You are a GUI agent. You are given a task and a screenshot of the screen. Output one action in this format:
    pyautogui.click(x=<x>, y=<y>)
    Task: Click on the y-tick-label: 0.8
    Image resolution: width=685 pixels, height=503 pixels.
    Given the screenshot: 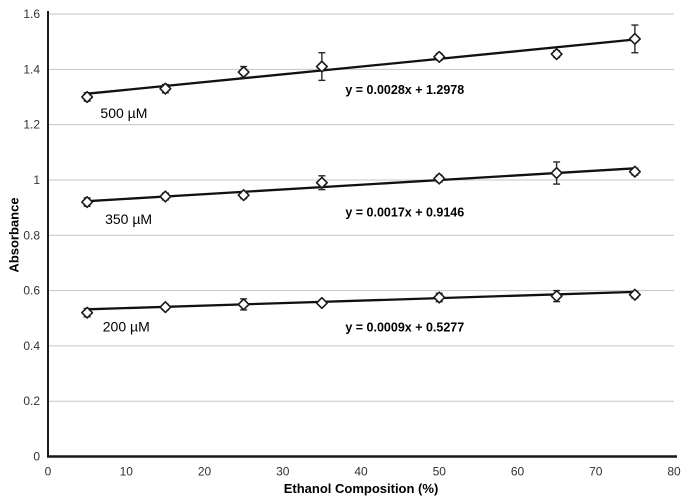 What is the action you would take?
    pyautogui.click(x=31, y=235)
    